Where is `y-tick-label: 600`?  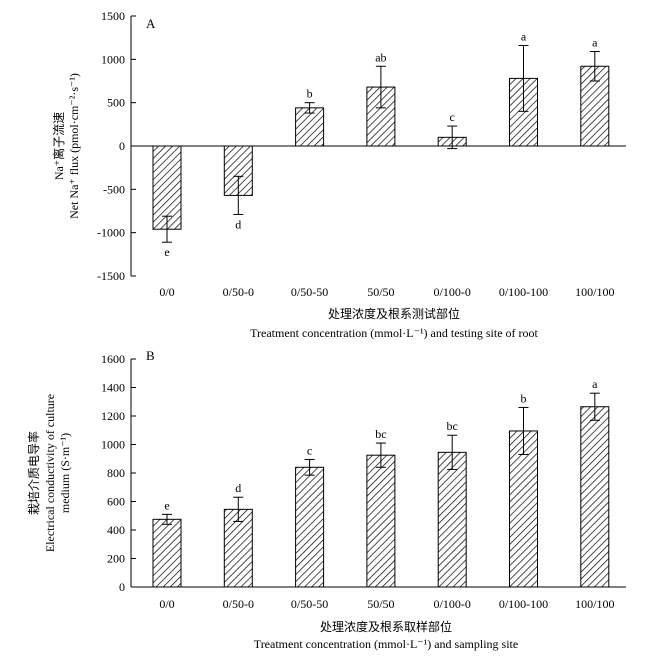 y-tick-label: 600 is located at coordinates (116, 502).